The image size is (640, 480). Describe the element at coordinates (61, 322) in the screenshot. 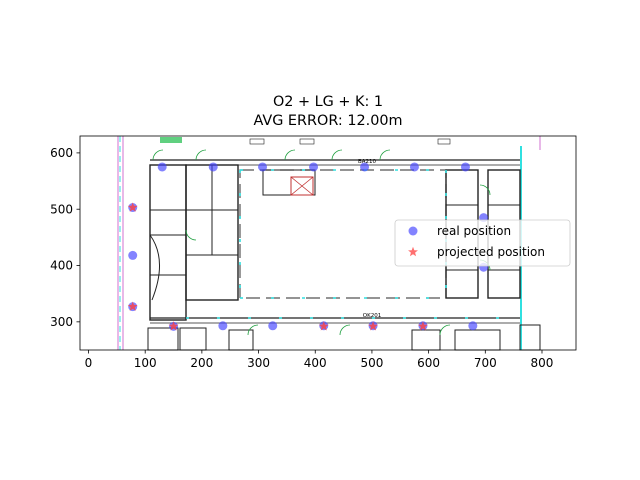

I see `y-tick-label: 300` at that location.